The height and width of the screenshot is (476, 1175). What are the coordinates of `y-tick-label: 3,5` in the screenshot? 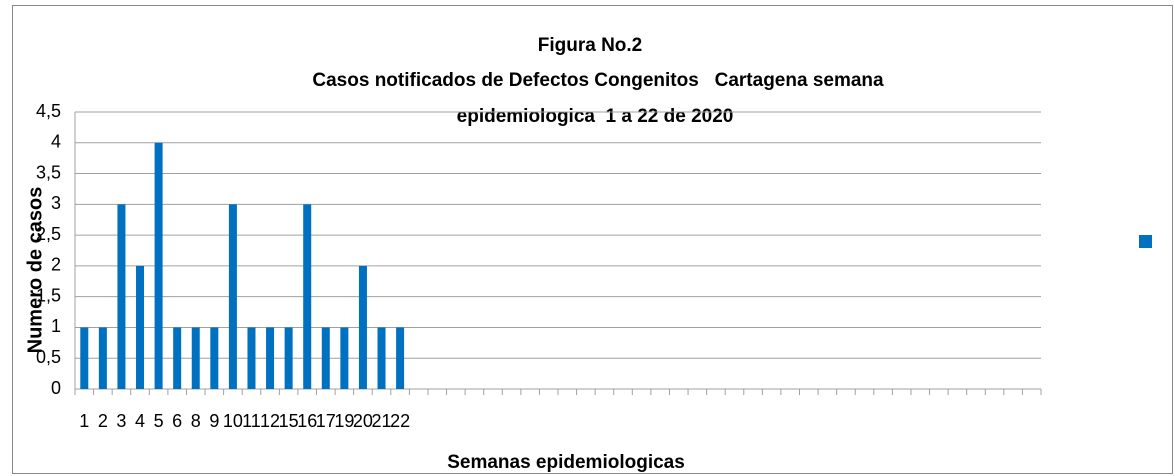 It's located at (48, 172).